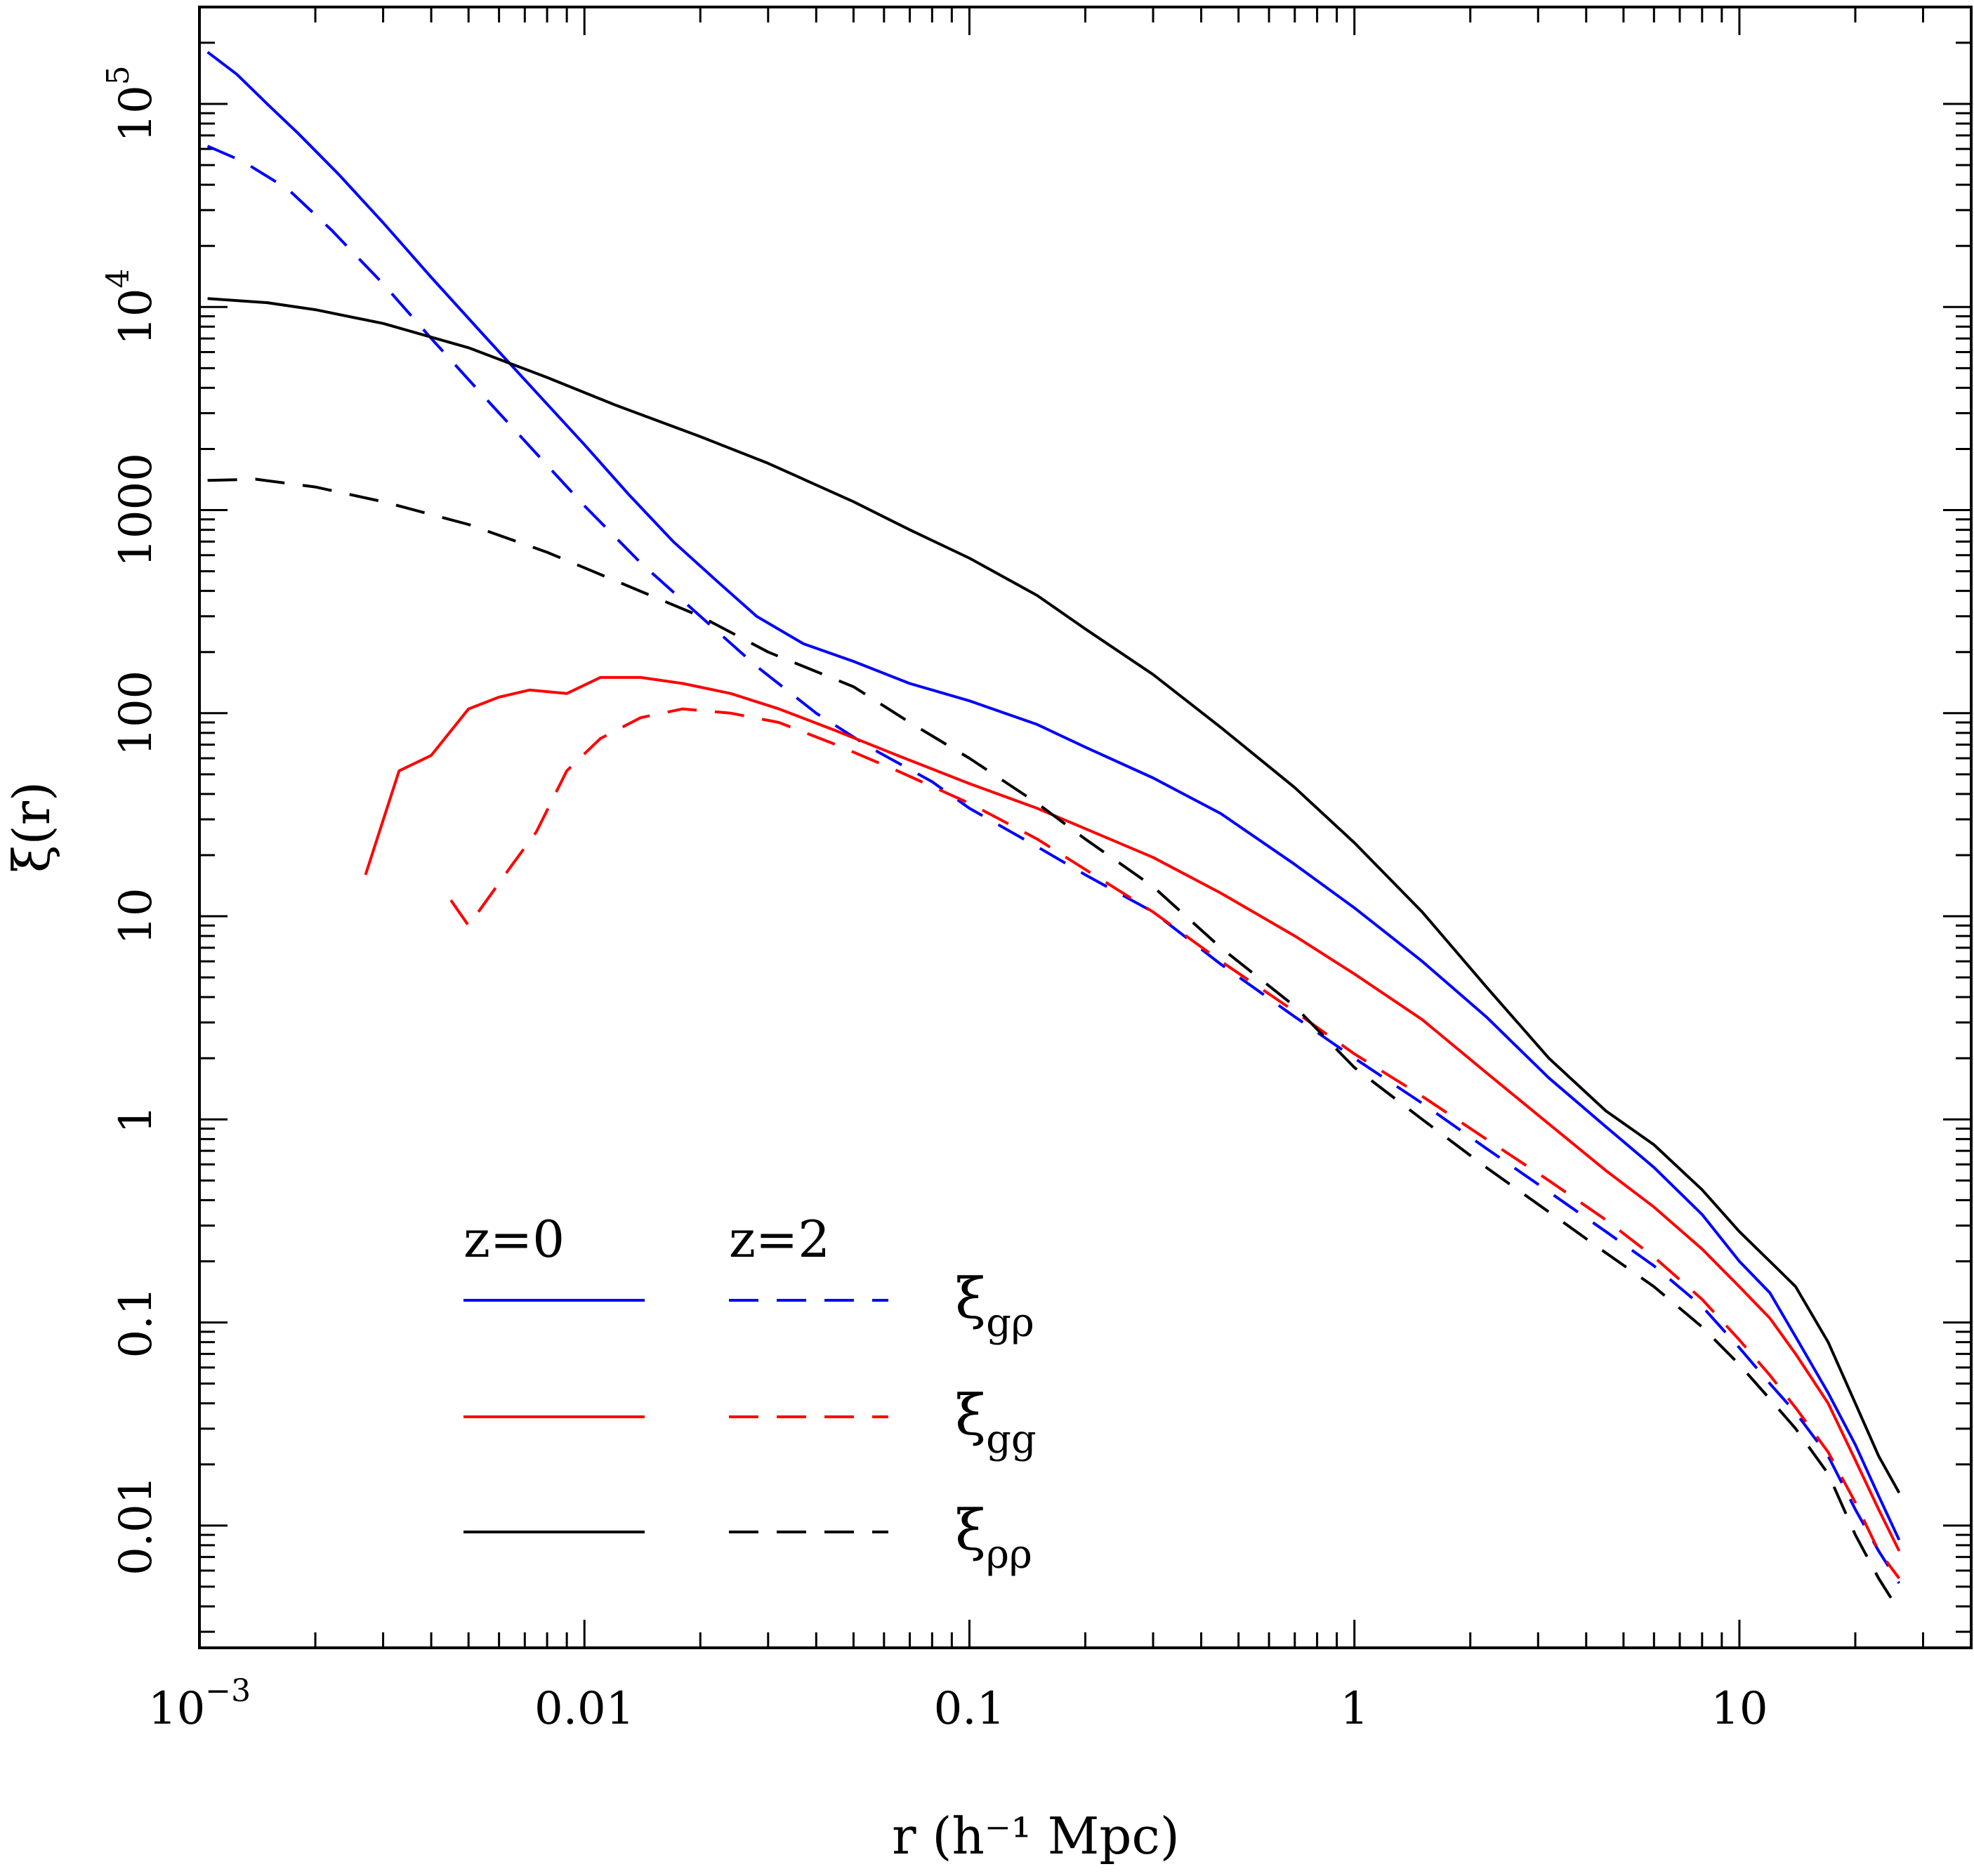 This screenshot has height=1876, width=1974. What do you see at coordinates (199, 1704) in the screenshot?
I see `x-tick-label: 10−3` at bounding box center [199, 1704].